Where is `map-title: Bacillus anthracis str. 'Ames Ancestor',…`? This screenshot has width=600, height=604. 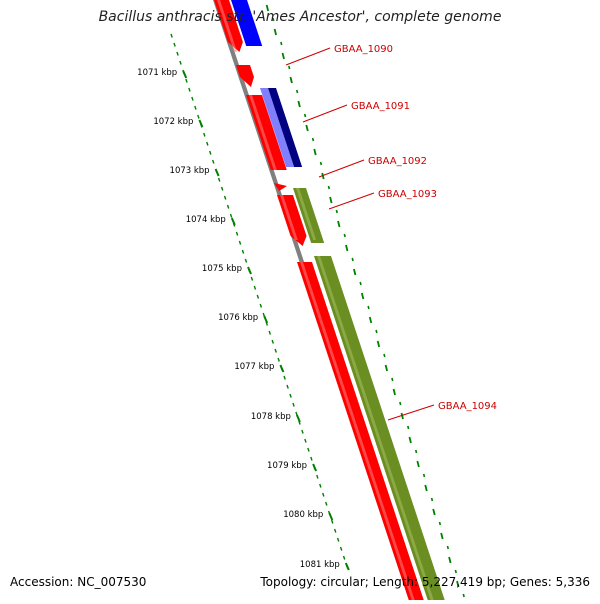 map-title: Bacillus anthracis str. 'Ames Ancestor',… is located at coordinates (300, 17).